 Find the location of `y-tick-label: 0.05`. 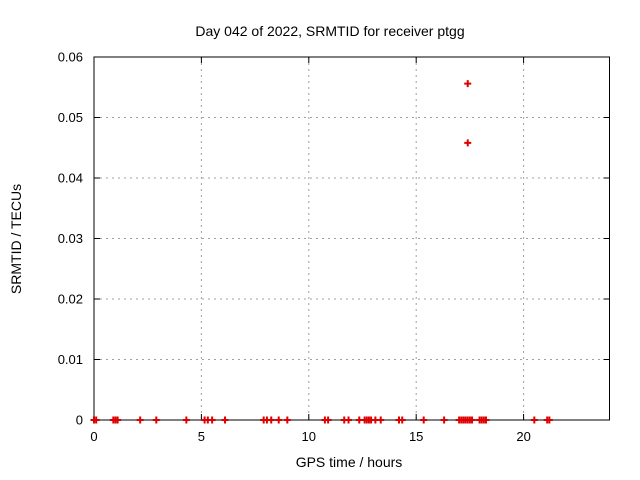

y-tick-label: 0.05 is located at coordinates (70, 117).